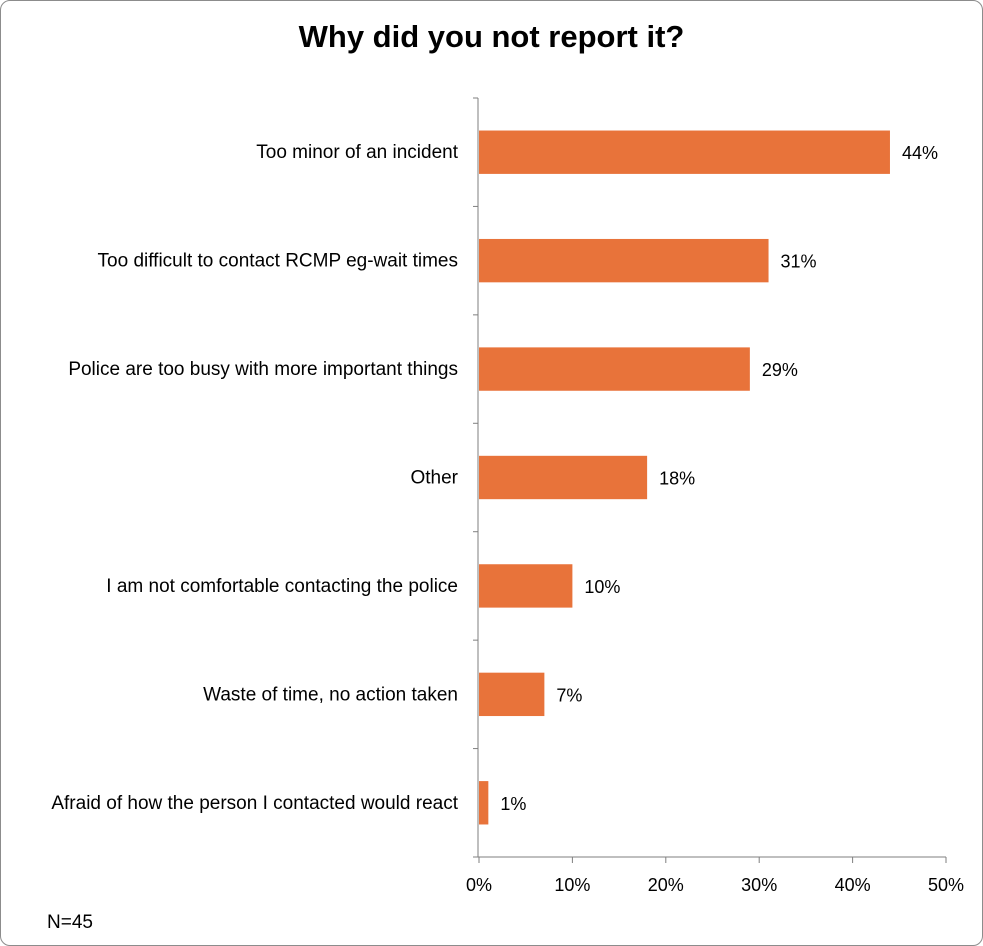  I want to click on x-tick-label: 40%, so click(853, 885).